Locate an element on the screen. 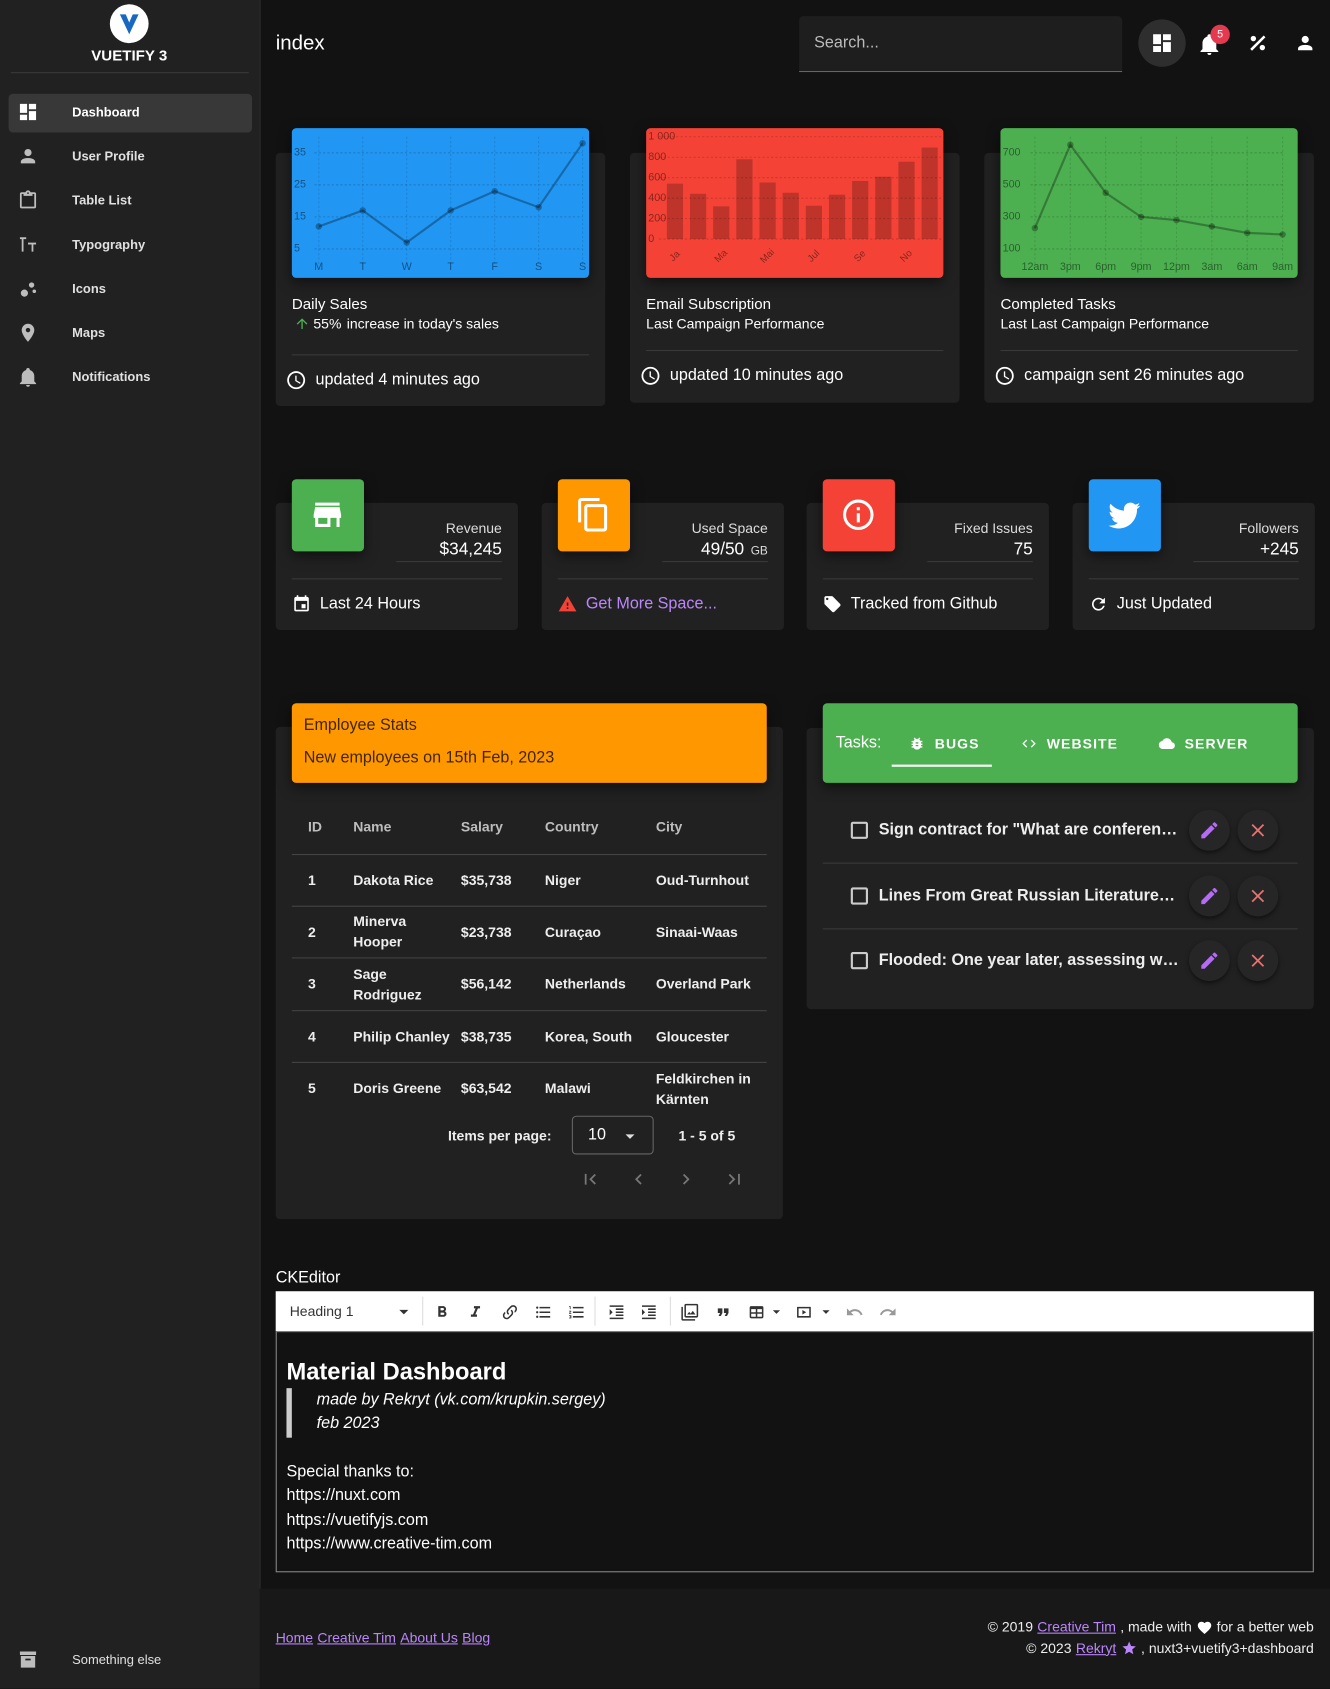 The height and width of the screenshot is (1689, 1330). stat-footer-icon is located at coordinates (832, 604).